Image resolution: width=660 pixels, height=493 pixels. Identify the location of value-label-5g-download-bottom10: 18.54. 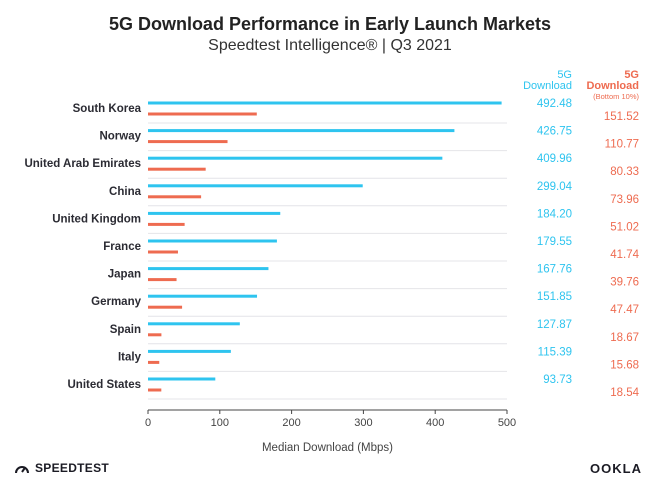
(624, 393).